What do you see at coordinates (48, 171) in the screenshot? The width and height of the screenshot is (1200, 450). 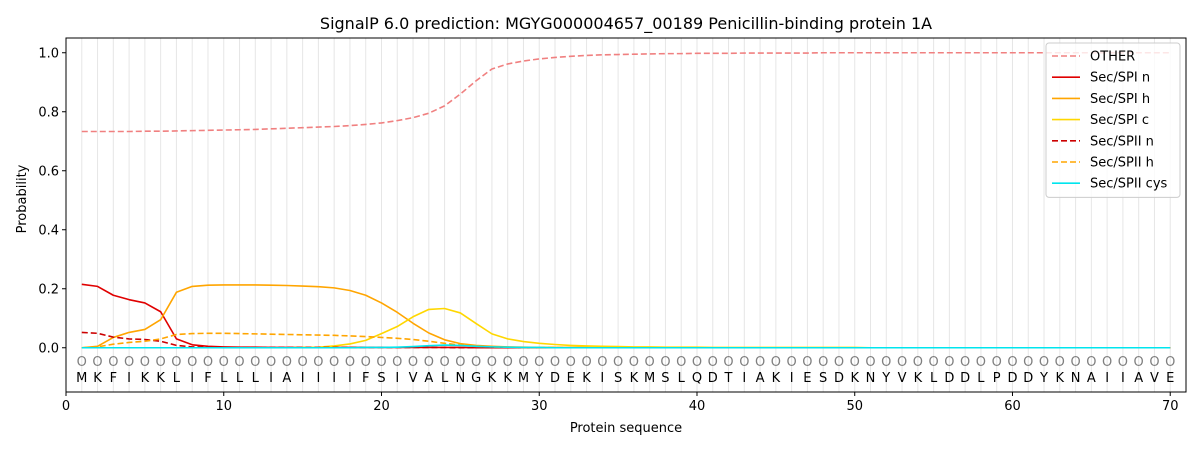 I see `y-tick-label: 0.6` at bounding box center [48, 171].